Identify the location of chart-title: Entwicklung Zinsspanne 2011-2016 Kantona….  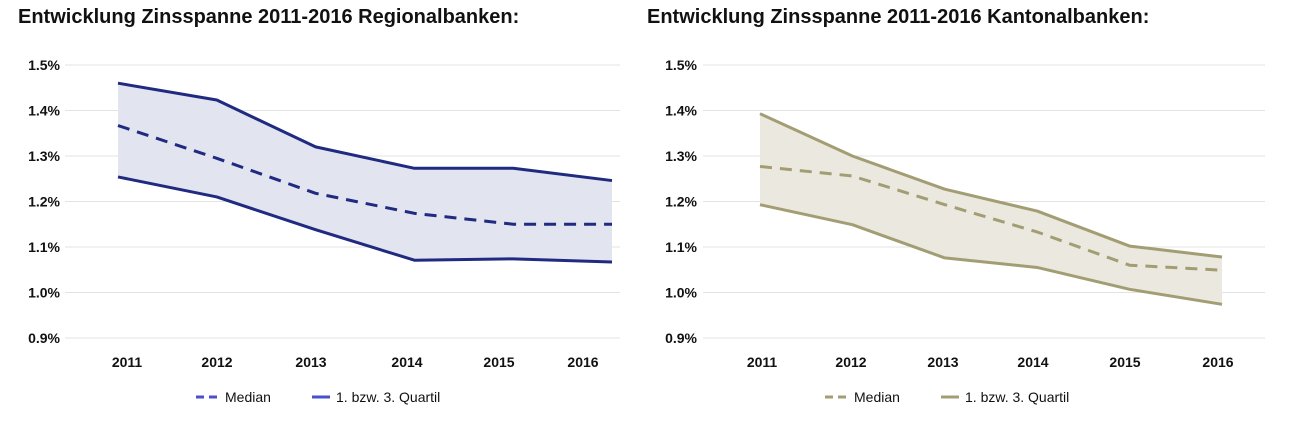
(898, 17).